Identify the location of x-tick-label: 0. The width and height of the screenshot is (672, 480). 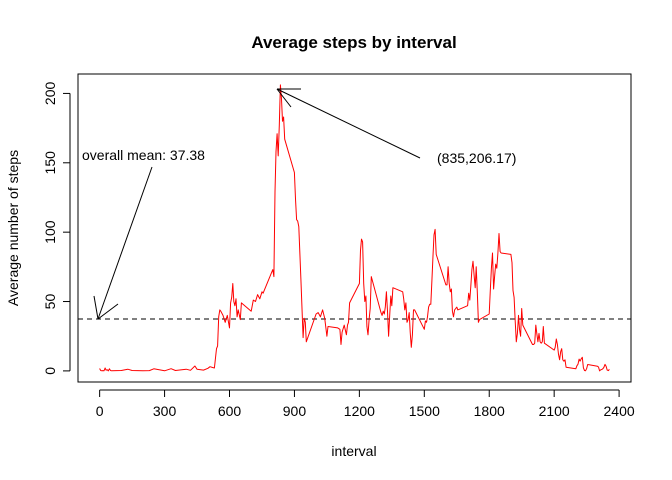
(100, 411).